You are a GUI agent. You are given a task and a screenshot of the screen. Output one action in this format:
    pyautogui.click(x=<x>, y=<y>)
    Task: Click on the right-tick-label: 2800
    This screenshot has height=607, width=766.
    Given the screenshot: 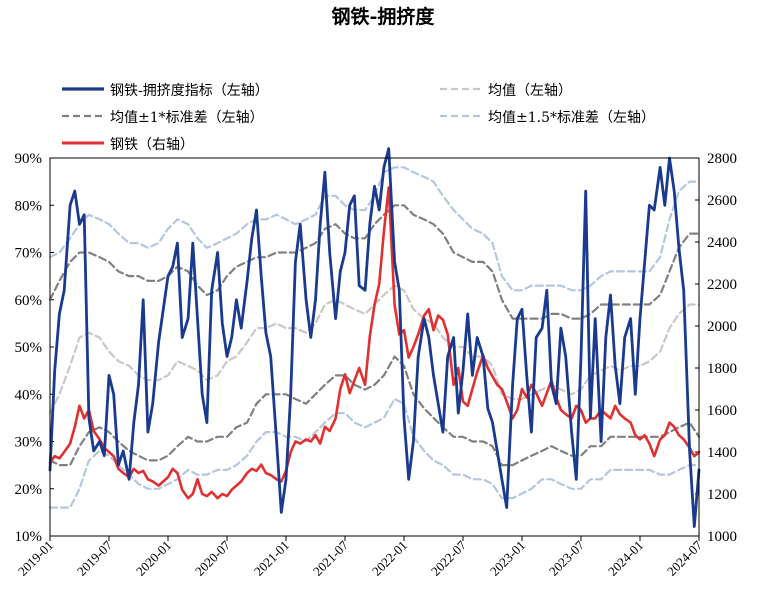 What is the action you would take?
    pyautogui.click(x=722, y=159)
    